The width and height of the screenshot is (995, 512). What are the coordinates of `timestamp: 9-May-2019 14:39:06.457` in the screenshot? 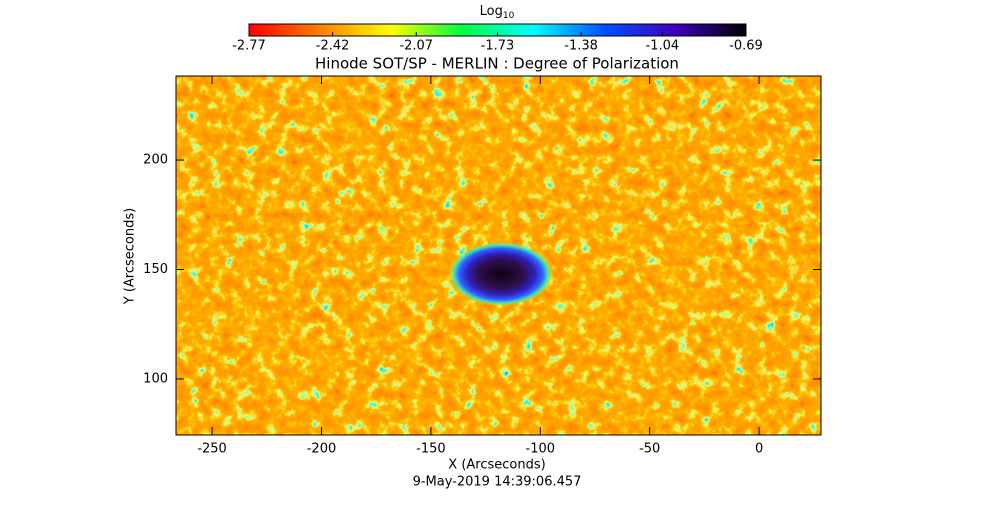 It's located at (497, 482).